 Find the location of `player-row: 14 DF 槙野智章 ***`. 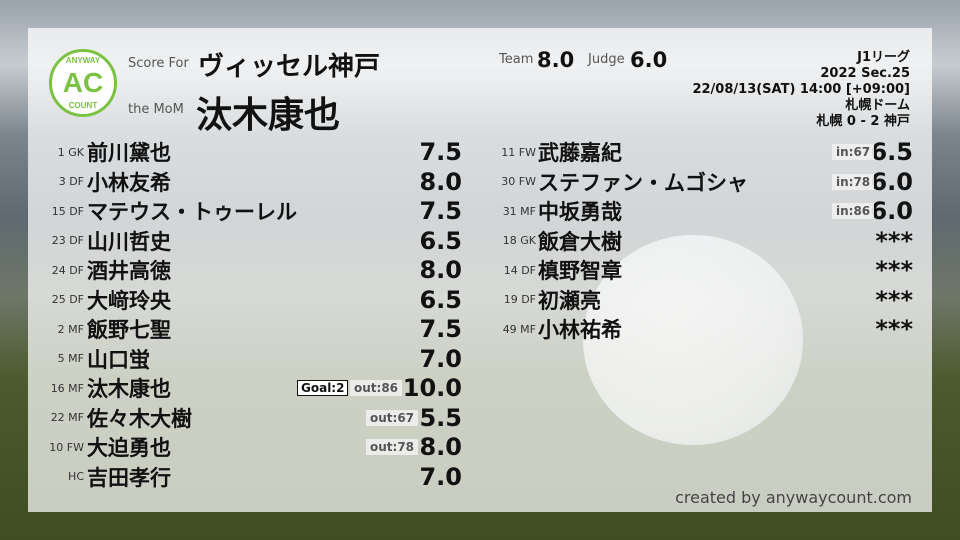

player-row: 14 DF 槙野智章 *** is located at coordinates (480, 270).